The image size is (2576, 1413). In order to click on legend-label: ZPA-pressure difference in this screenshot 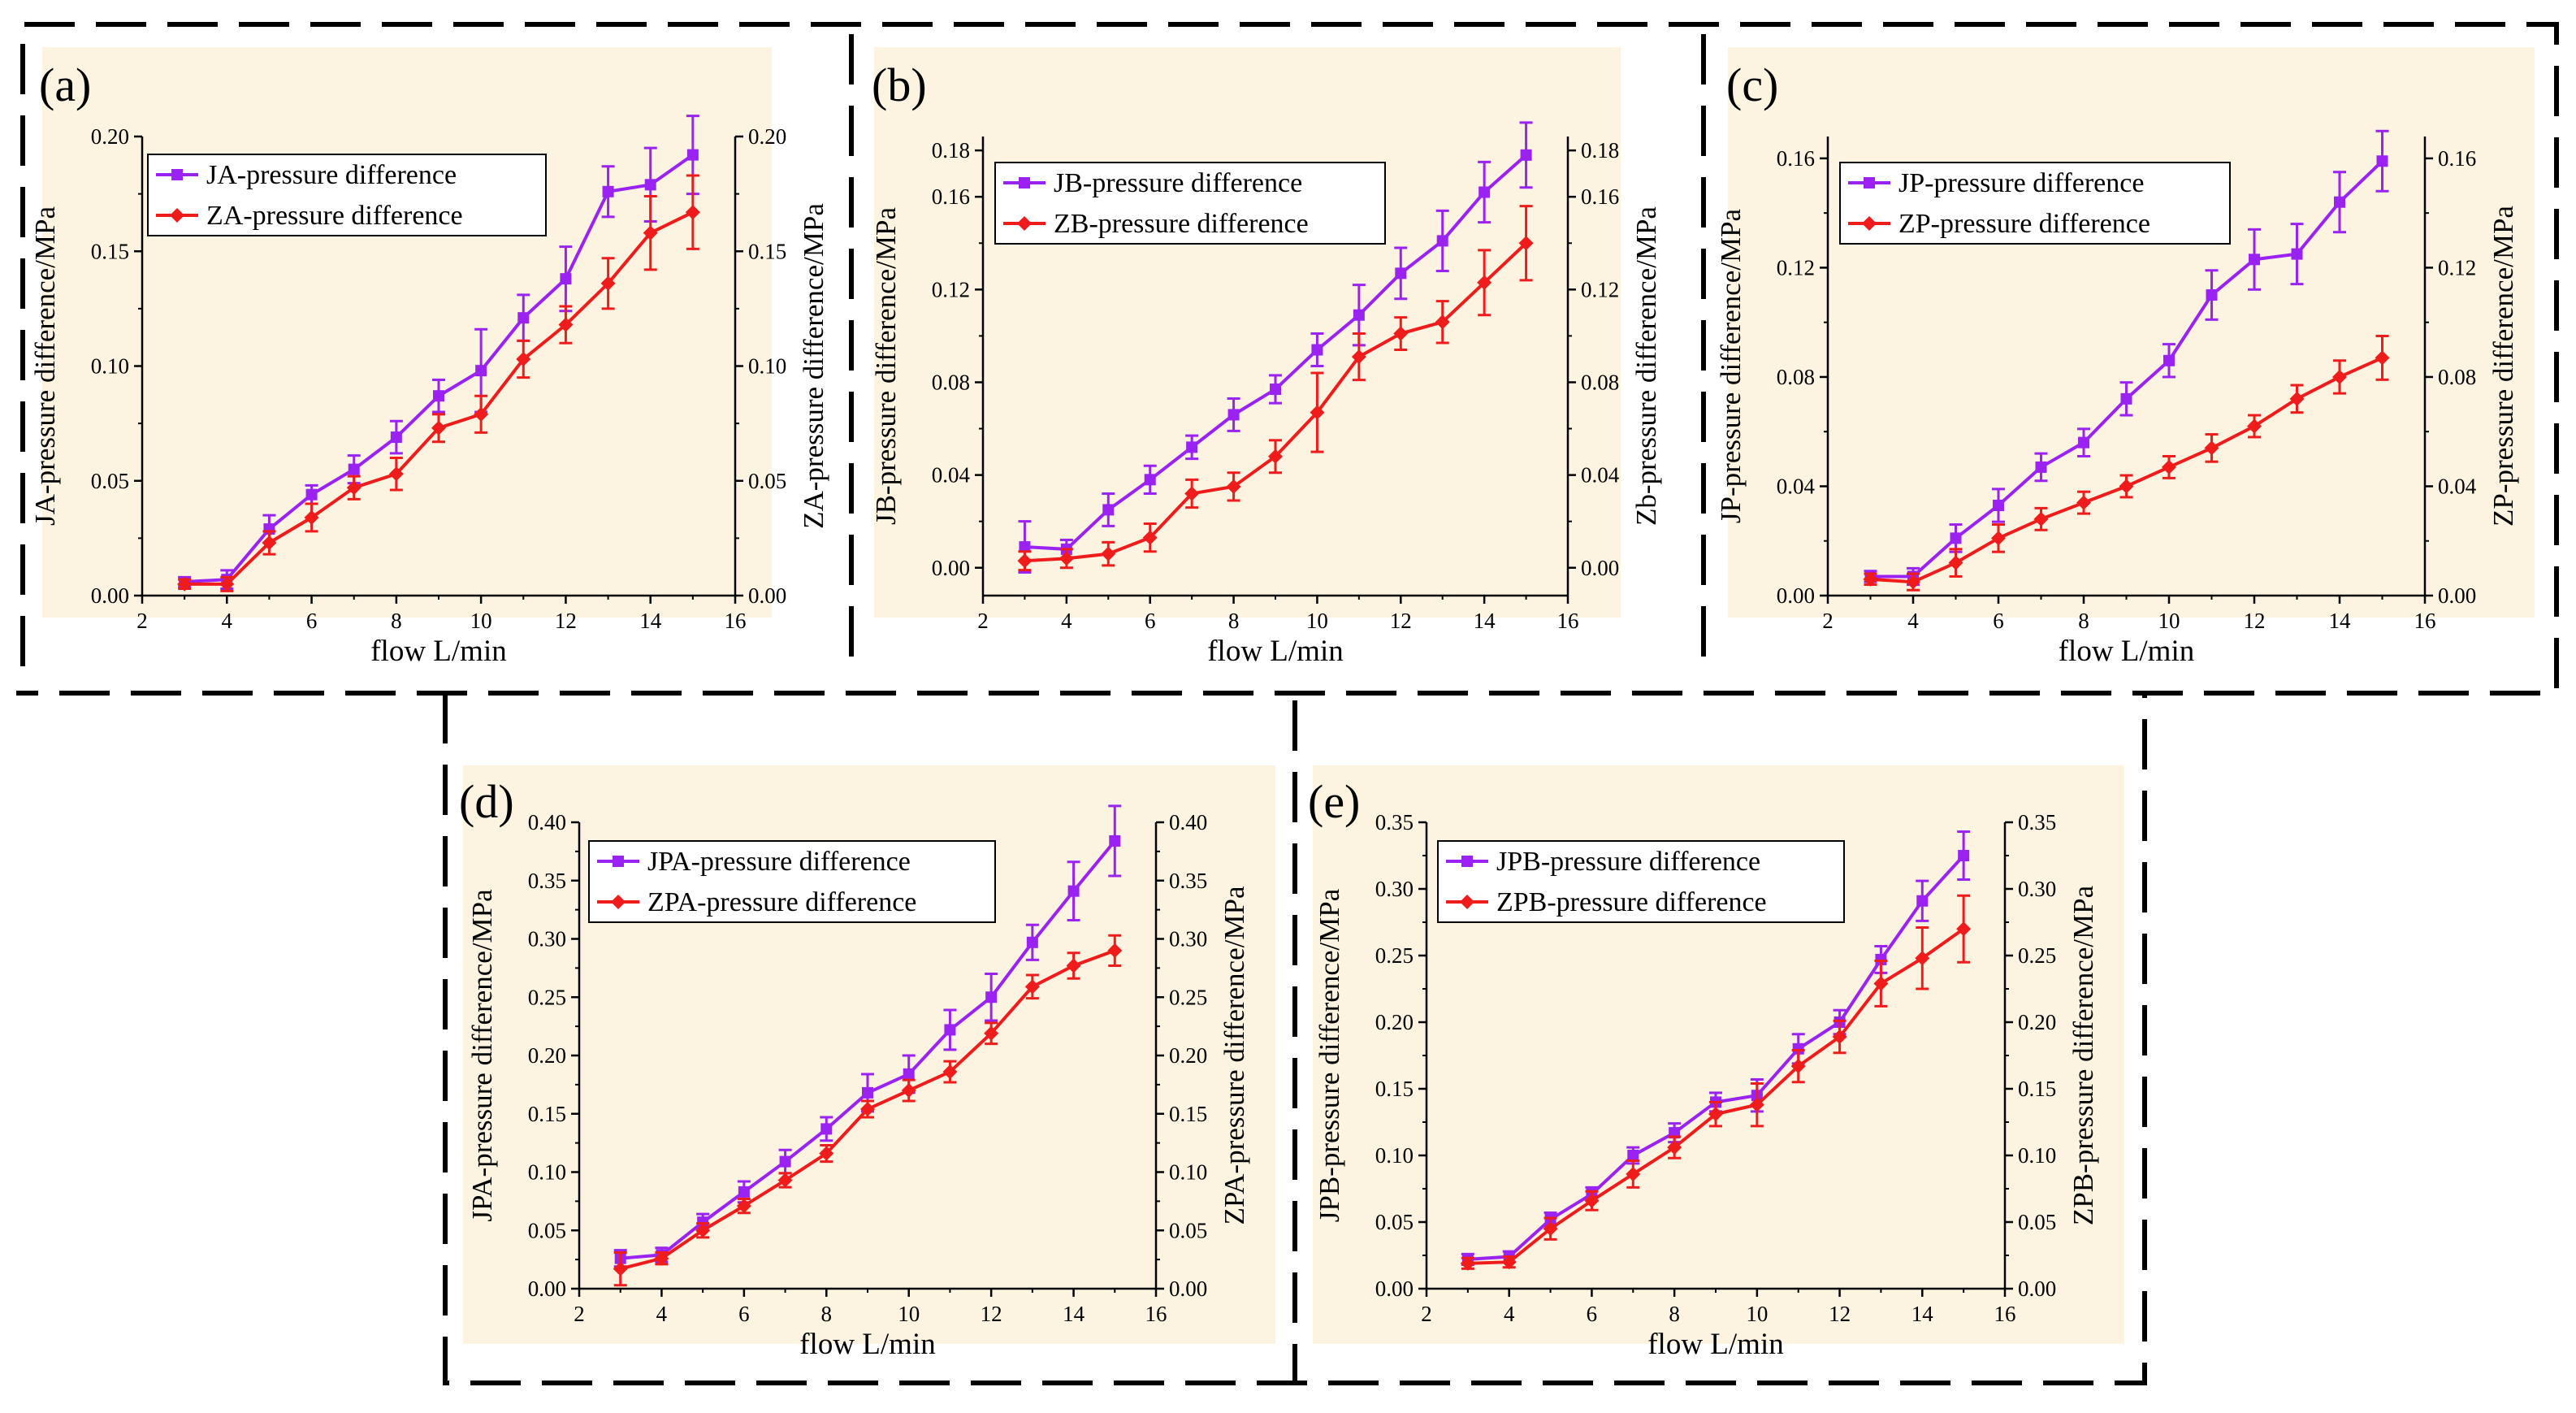, I will do `click(782, 902)`.